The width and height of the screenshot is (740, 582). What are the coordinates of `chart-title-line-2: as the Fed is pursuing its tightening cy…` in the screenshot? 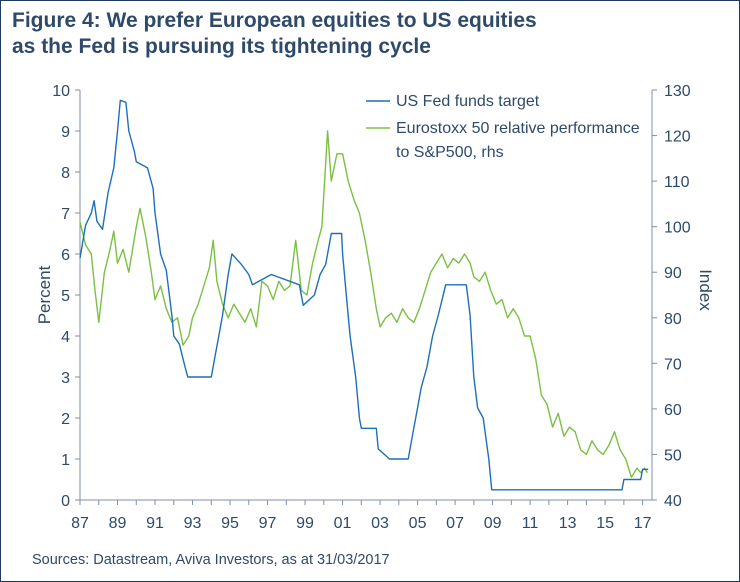 It's located at (221, 46).